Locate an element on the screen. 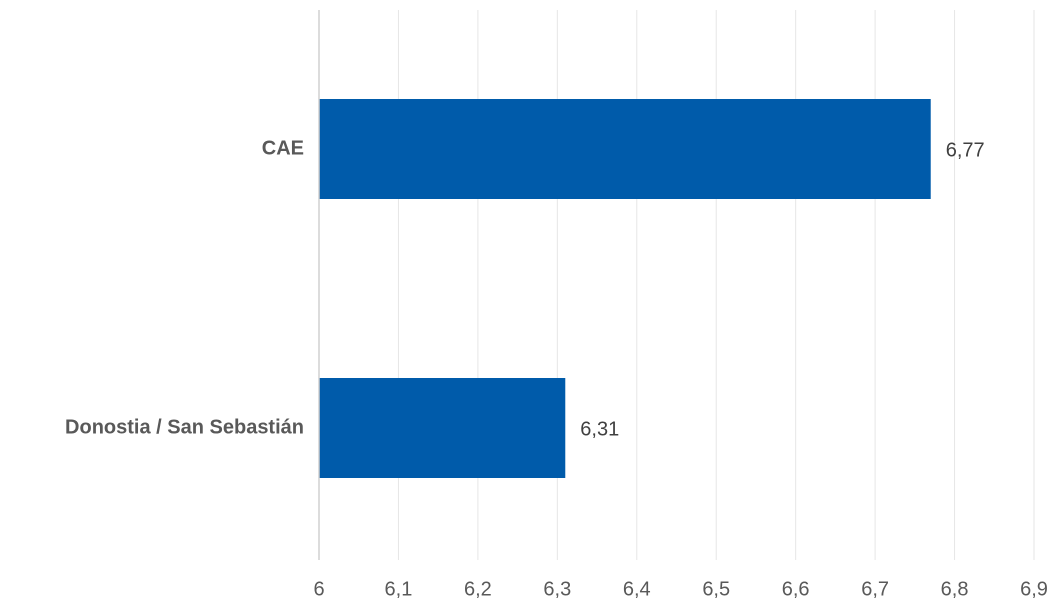 The image size is (1053, 609). x-tick-label: 6,9 is located at coordinates (1034, 589).